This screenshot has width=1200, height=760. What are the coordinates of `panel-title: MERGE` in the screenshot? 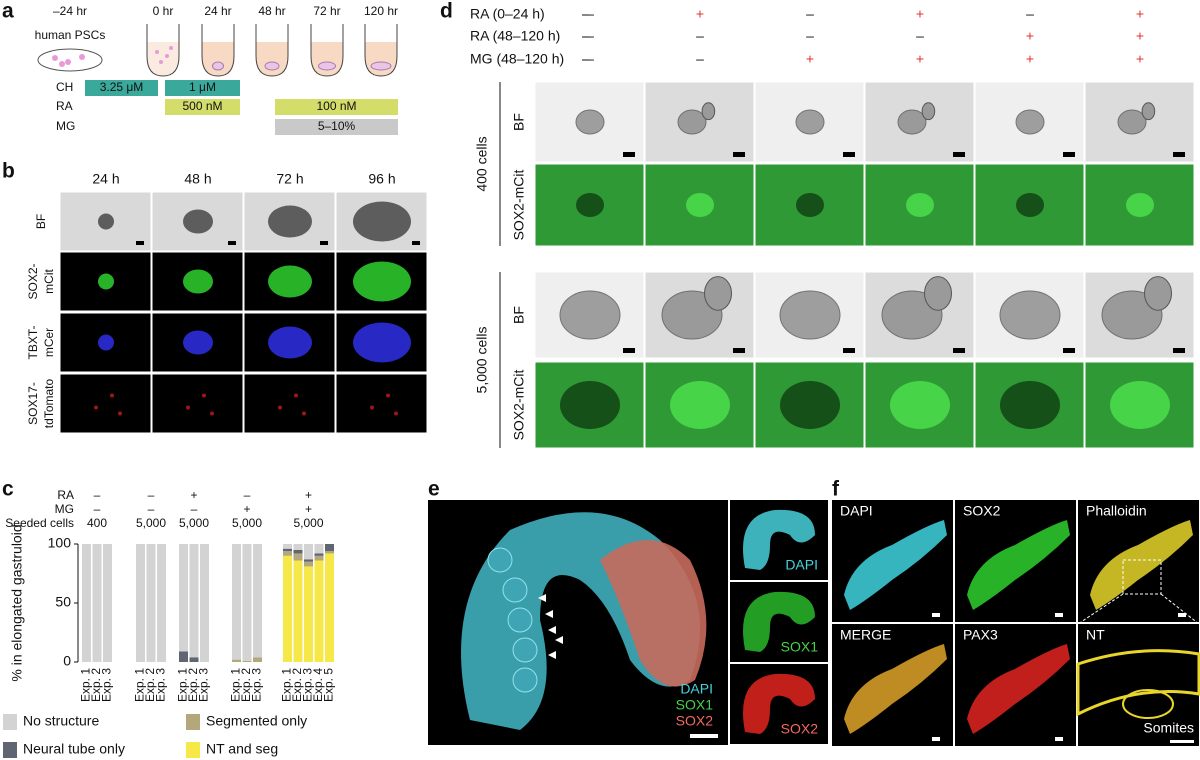 It's located at (865, 635).